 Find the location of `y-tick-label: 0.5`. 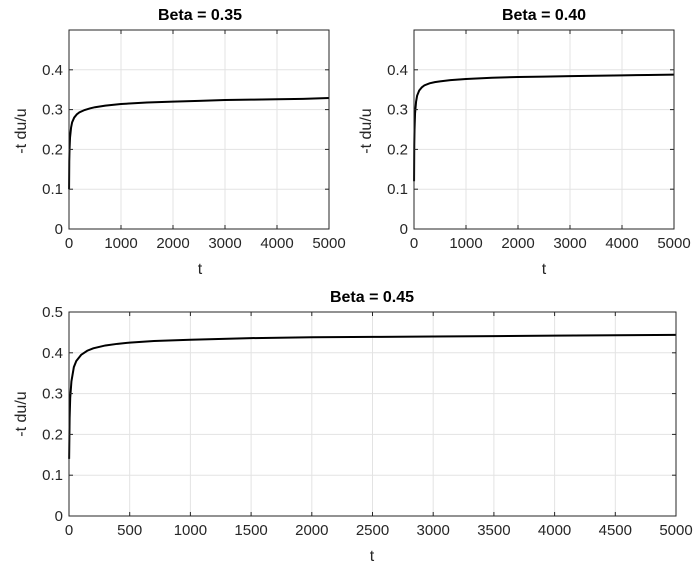

y-tick-label: 0.5 is located at coordinates (52, 312).